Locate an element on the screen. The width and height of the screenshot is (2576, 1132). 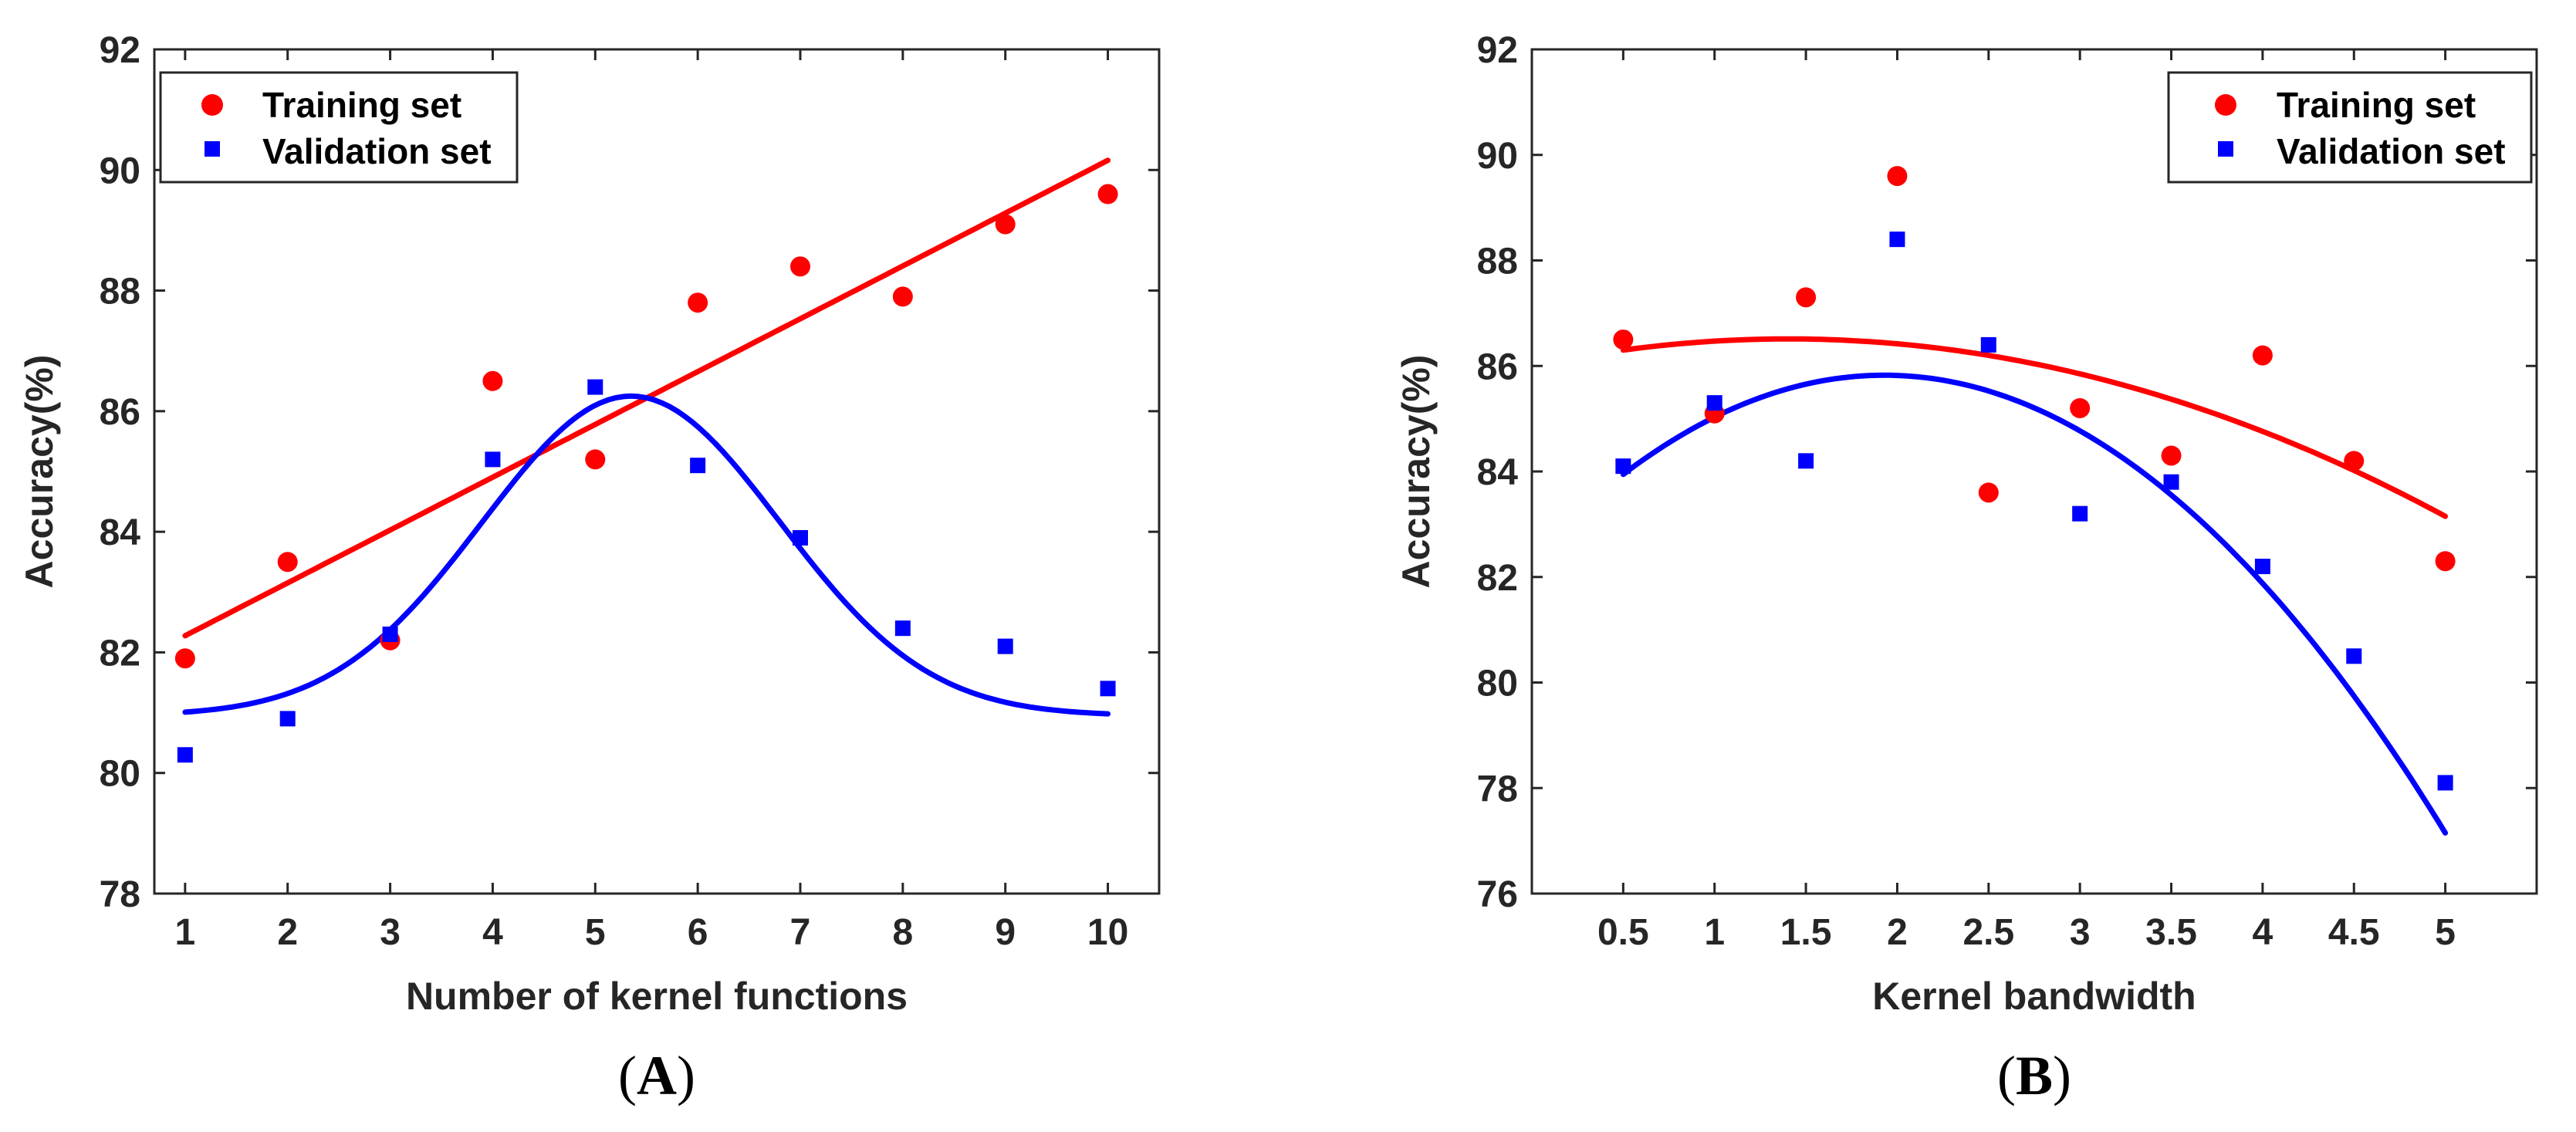
y-tick-label-a: 80 is located at coordinates (120, 775).